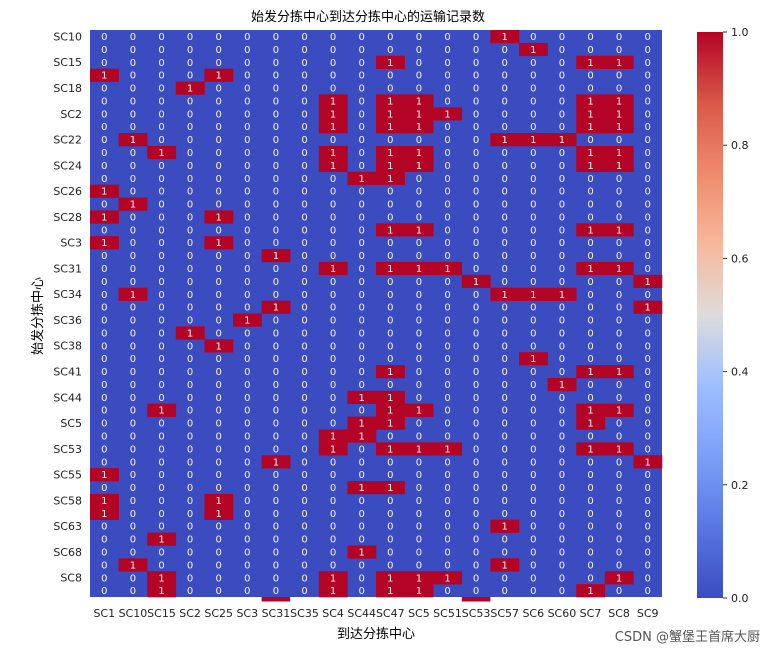  Describe the element at coordinates (333, 613) in the screenshot. I see `x-tick-label: SC4` at that location.